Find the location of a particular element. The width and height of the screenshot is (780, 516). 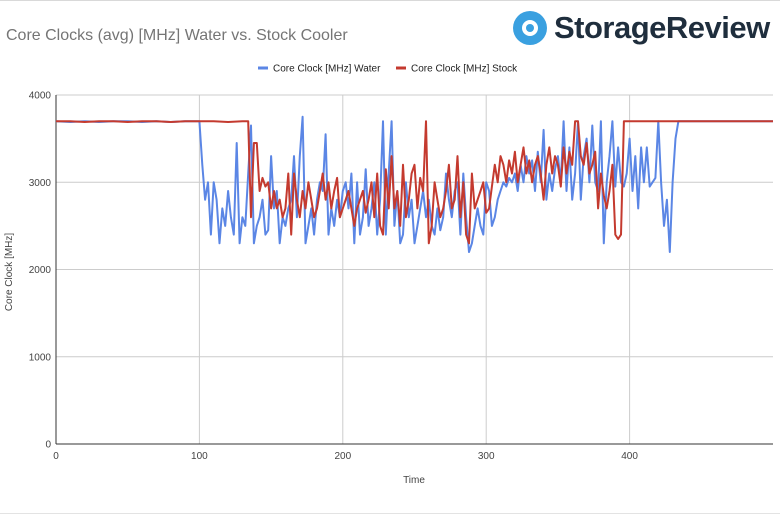

y-axis-label: Core Clock [MHz] is located at coordinates (9, 272).